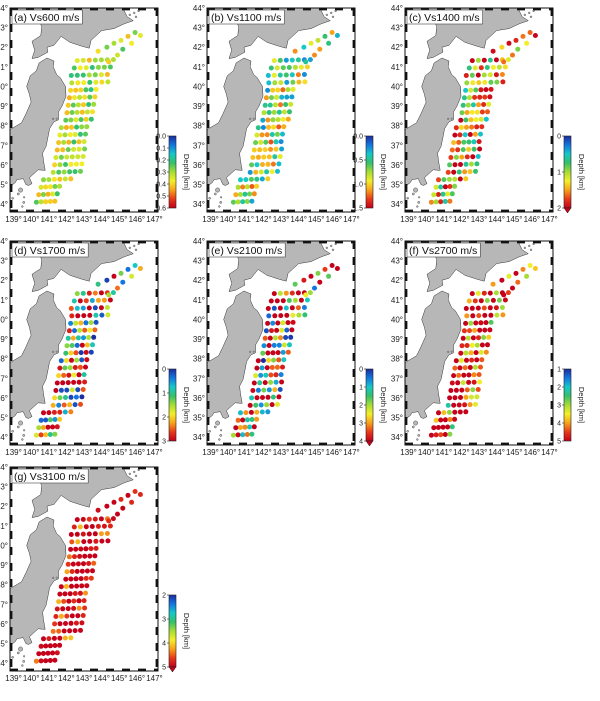 This screenshot has width=600, height=701. I want to click on colorbar-ramp, so click(369, 172).